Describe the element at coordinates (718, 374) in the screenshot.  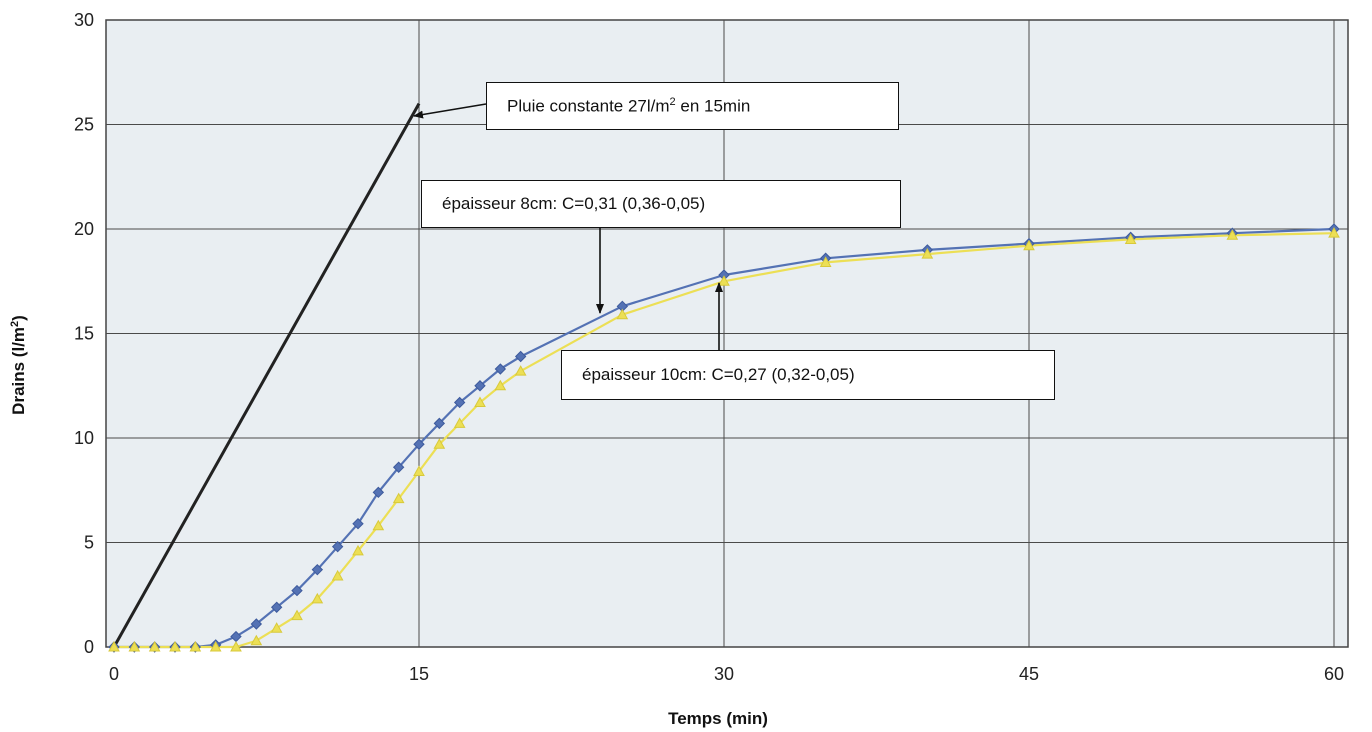
I see `annotation-10cm-text: épaisseur 10cm: C=0,27 (0,32-0,05)` at that location.